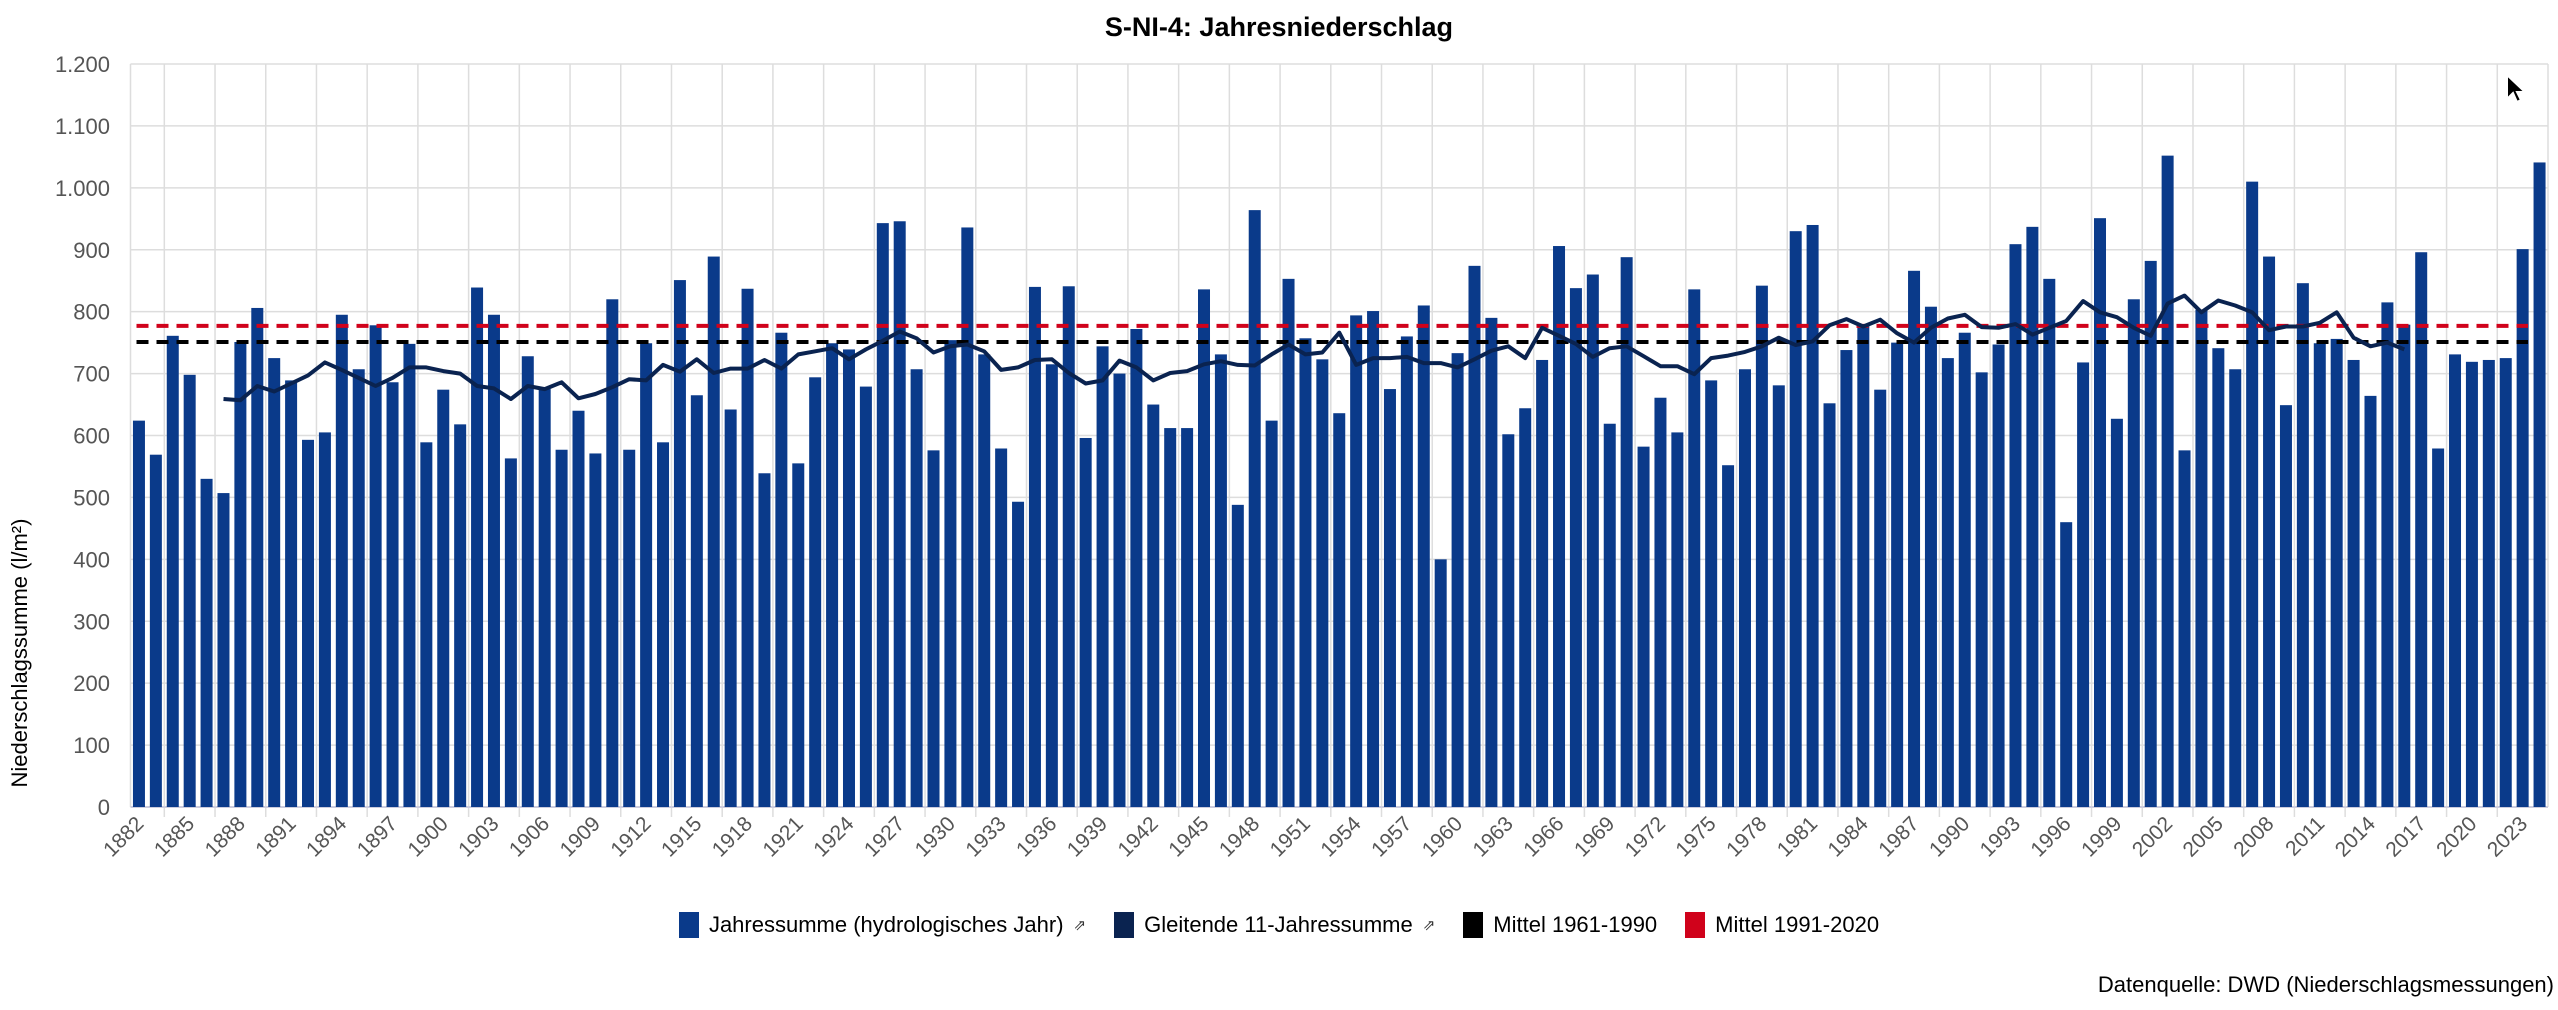  I want to click on x-tick-label: 1924, so click(834, 837).